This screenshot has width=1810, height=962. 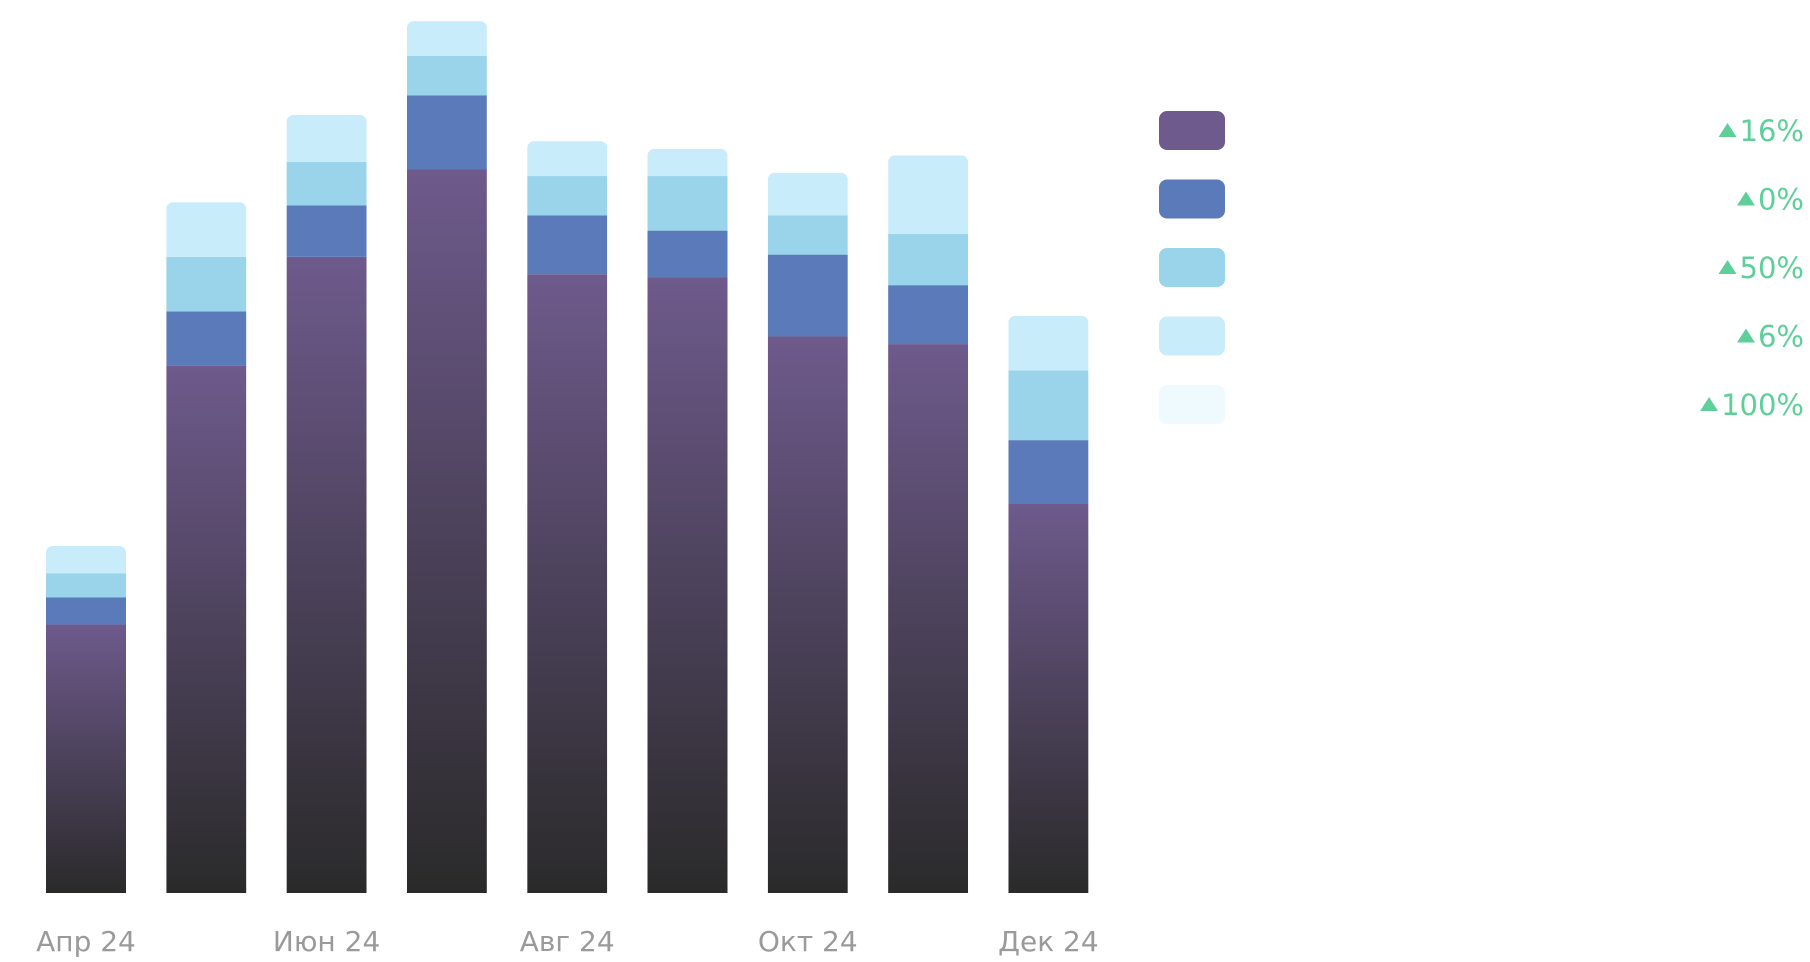 I want to click on legend-item: 50%, so click(x=1481, y=267).